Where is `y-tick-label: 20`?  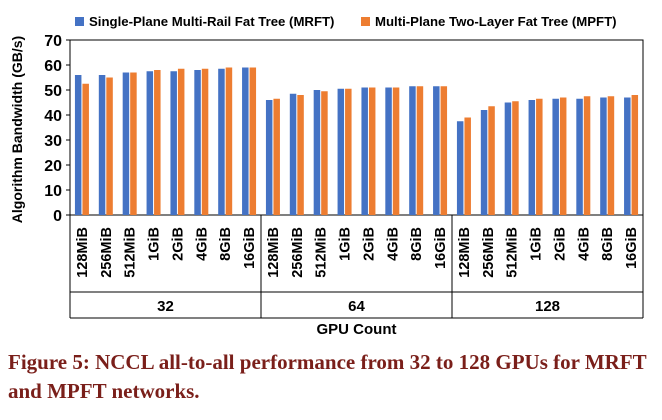 y-tick-label: 20 is located at coordinates (53, 166).